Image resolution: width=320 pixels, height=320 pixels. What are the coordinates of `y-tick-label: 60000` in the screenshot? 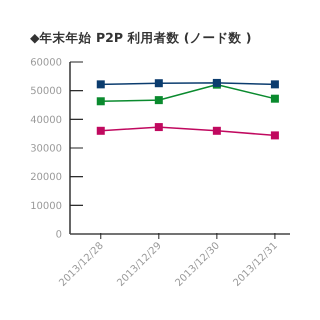 It's located at (46, 63).